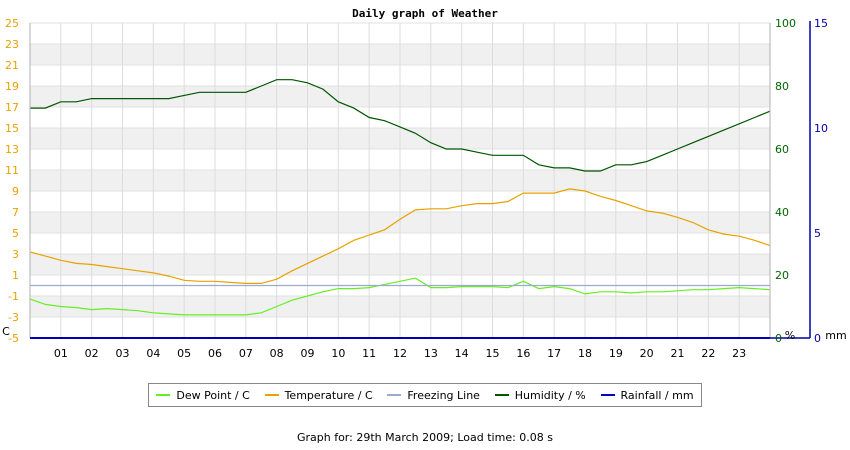 This screenshot has width=850, height=450. What do you see at coordinates (647, 353) in the screenshot?
I see `x-tick-label: 20` at bounding box center [647, 353].